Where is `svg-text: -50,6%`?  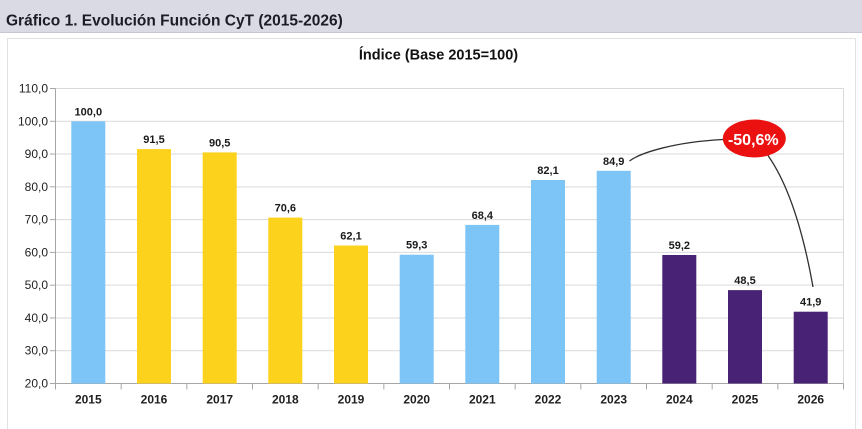
svg-text: -50,6% is located at coordinates (753, 140).